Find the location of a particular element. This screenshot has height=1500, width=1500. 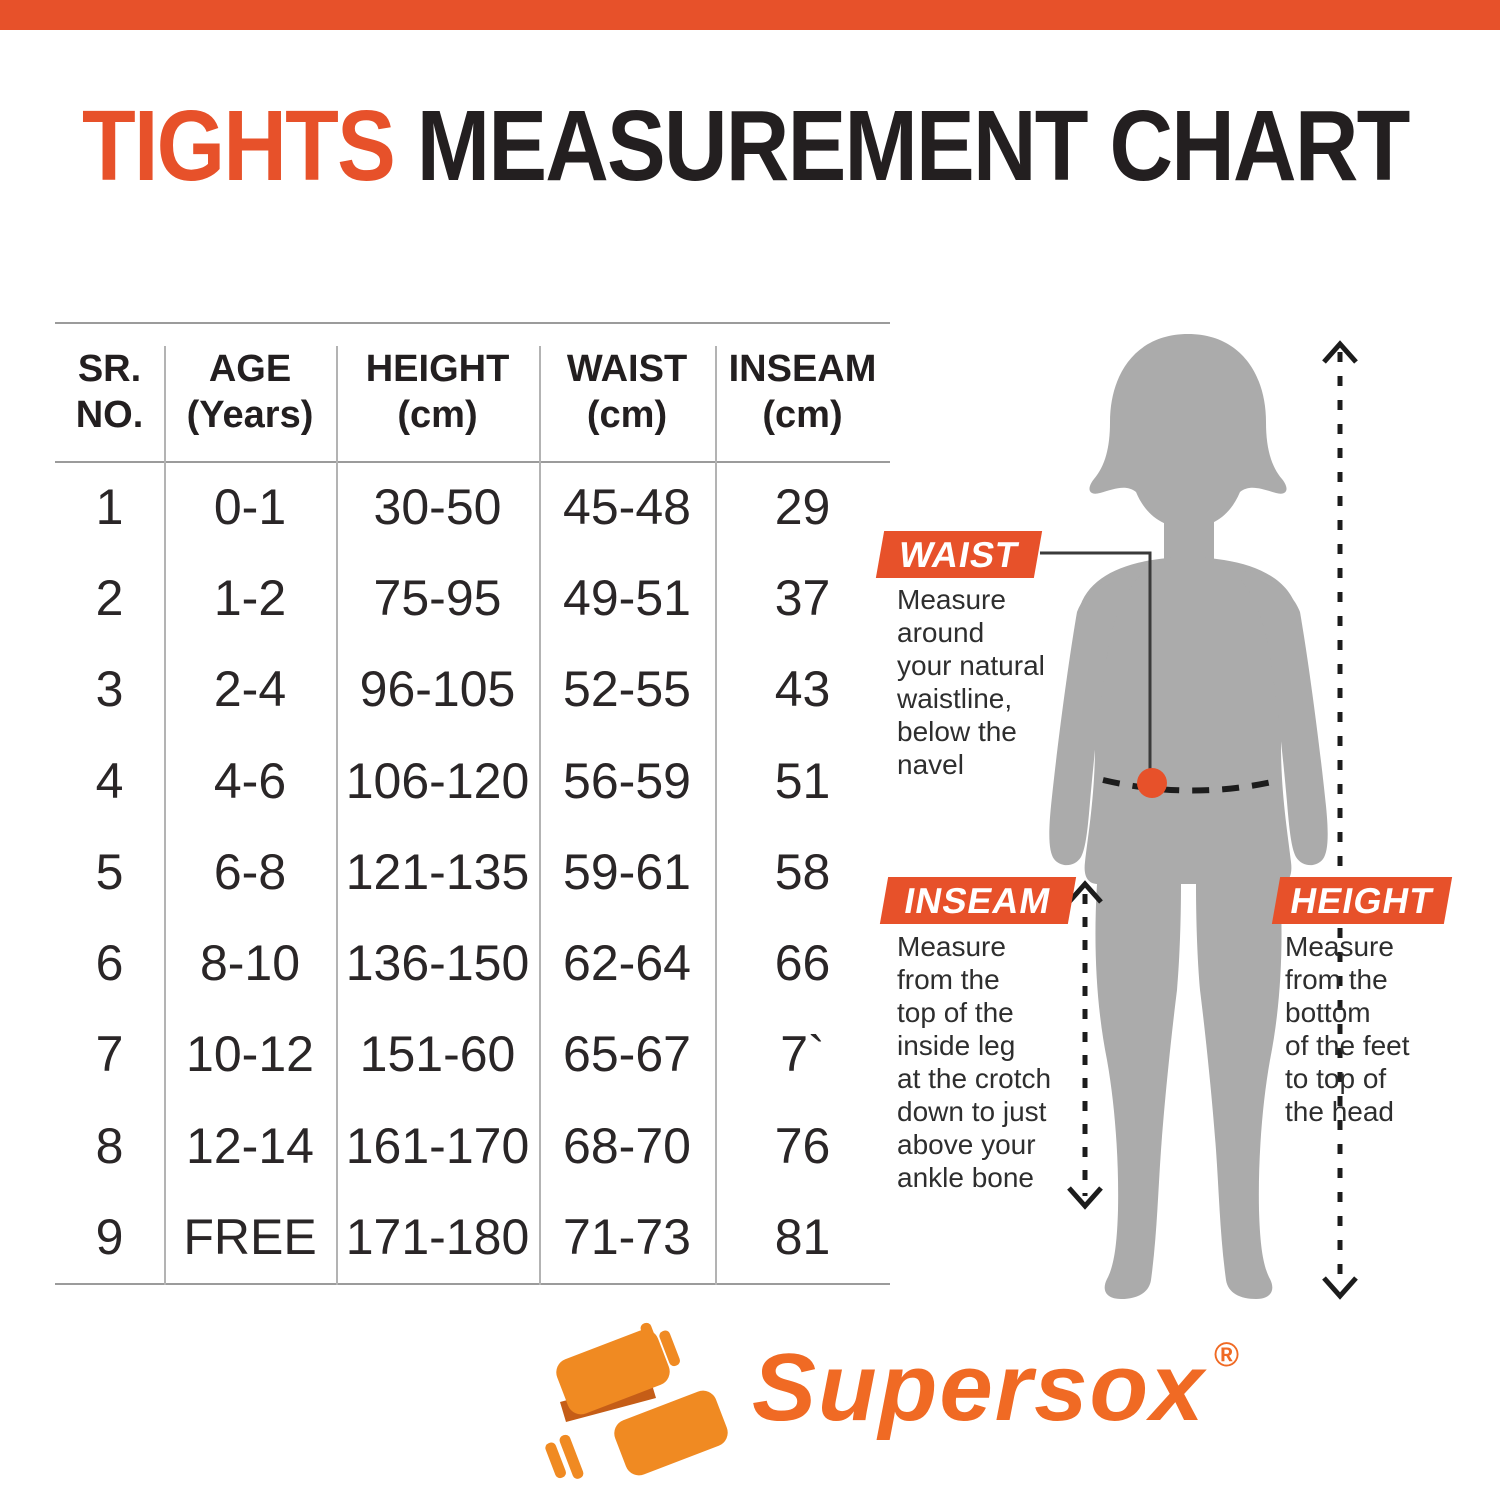

waist-connector-line is located at coordinates (1096, 667).